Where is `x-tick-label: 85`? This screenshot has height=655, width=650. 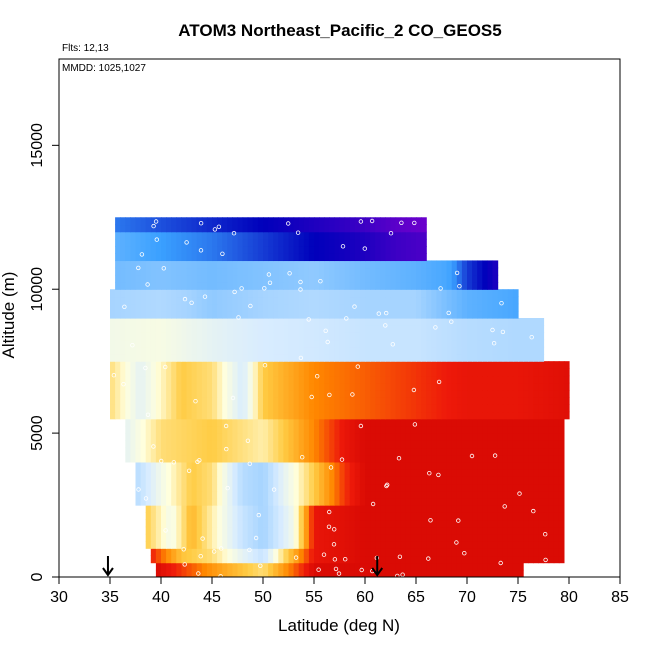 x-tick-label: 85 is located at coordinates (620, 597).